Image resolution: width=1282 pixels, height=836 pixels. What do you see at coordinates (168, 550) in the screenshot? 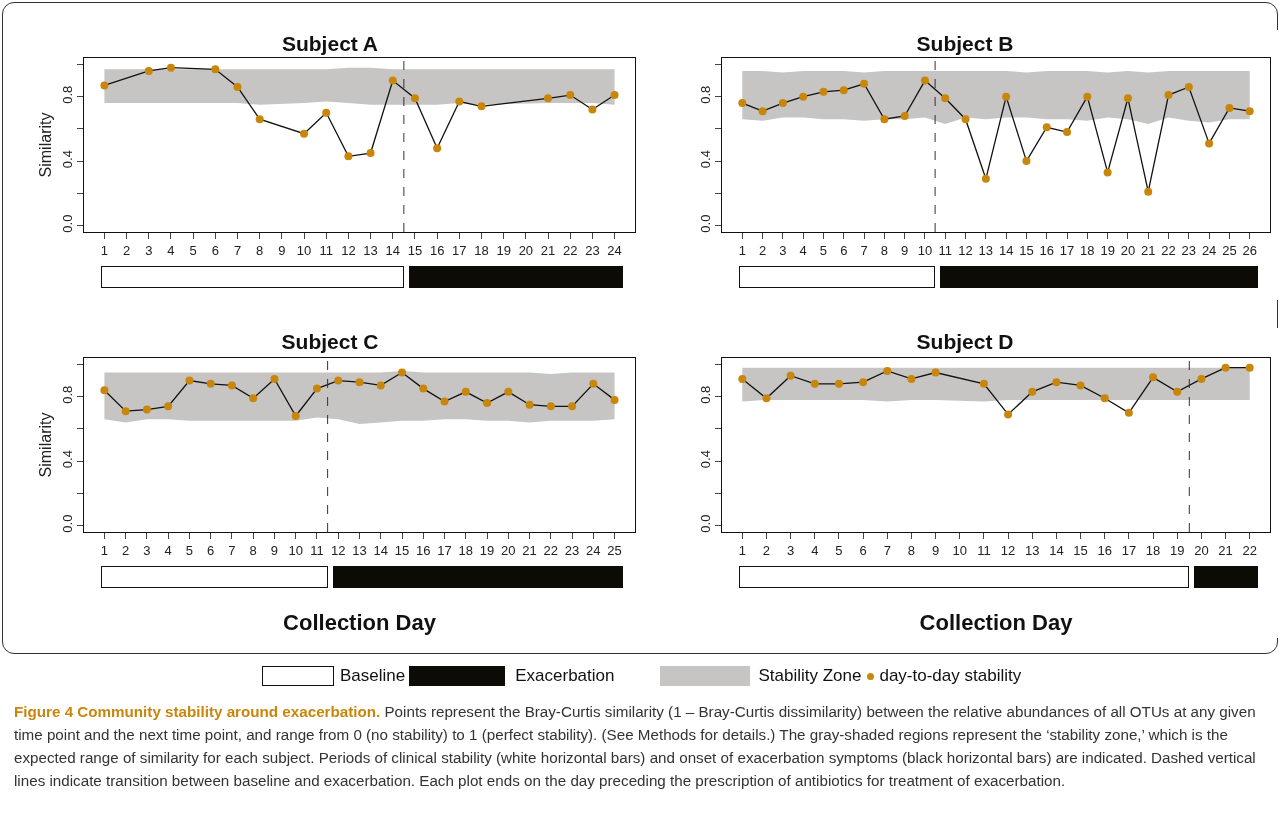
I see `x-tick-label: 4` at bounding box center [168, 550].